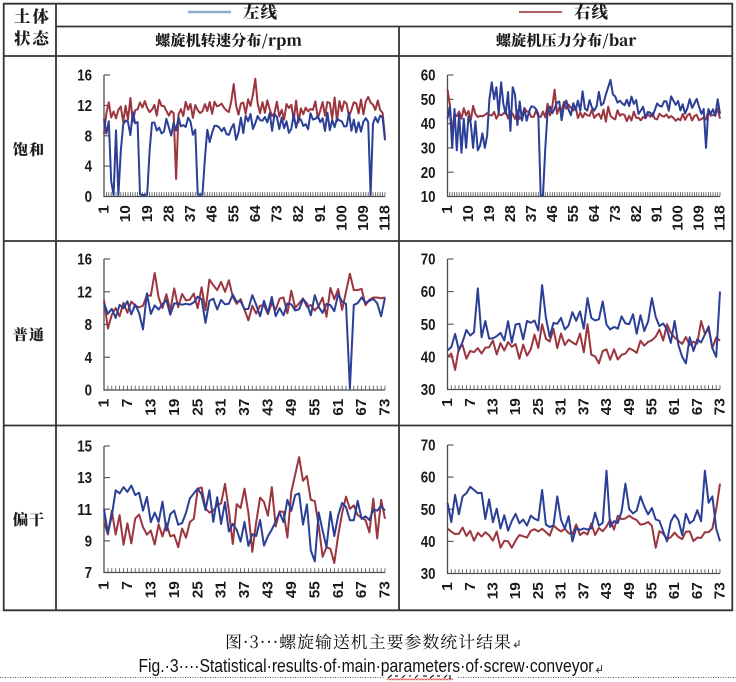 This screenshot has height=682, width=736. What do you see at coordinates (84, 447) in the screenshot?
I see `svg-text: 15` at bounding box center [84, 447].